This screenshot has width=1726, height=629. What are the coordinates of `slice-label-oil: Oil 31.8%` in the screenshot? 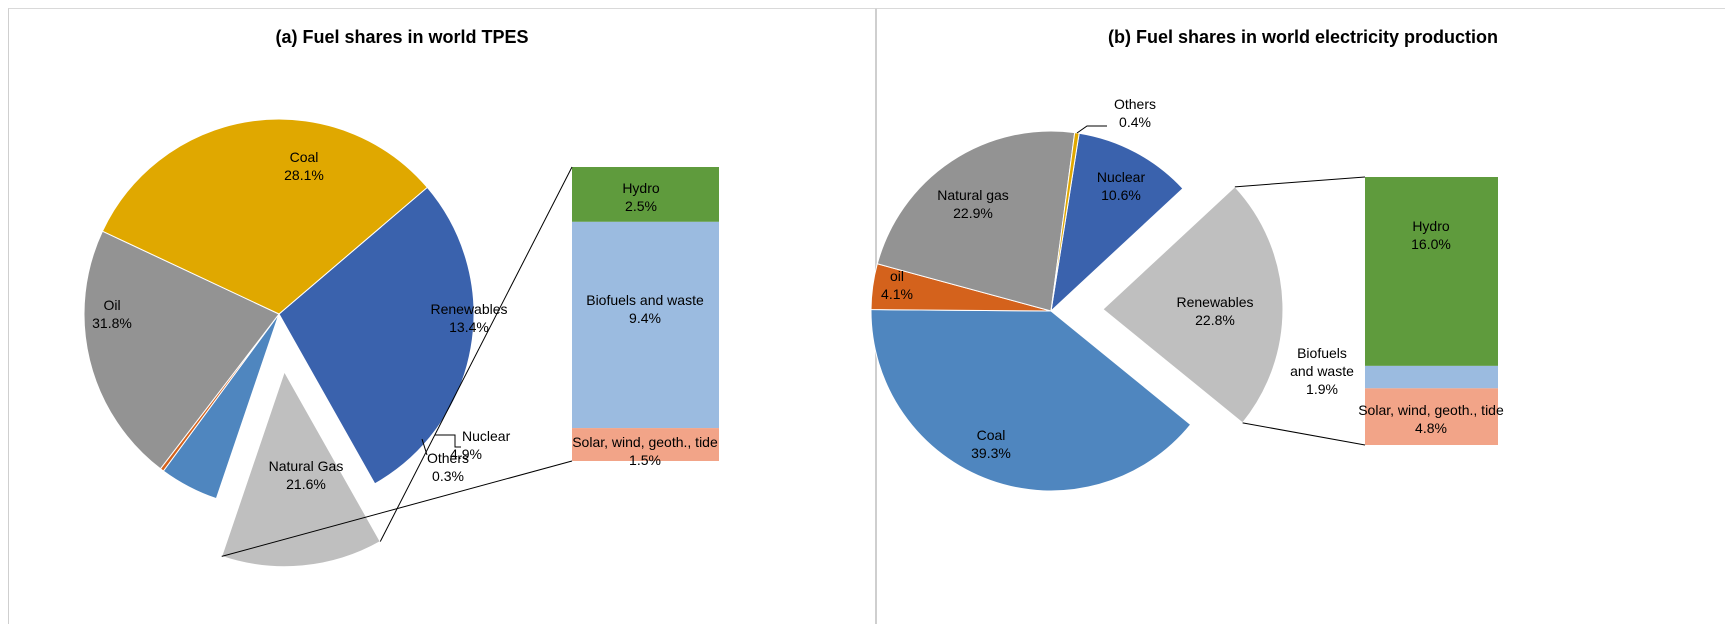 It's located at (112, 314).